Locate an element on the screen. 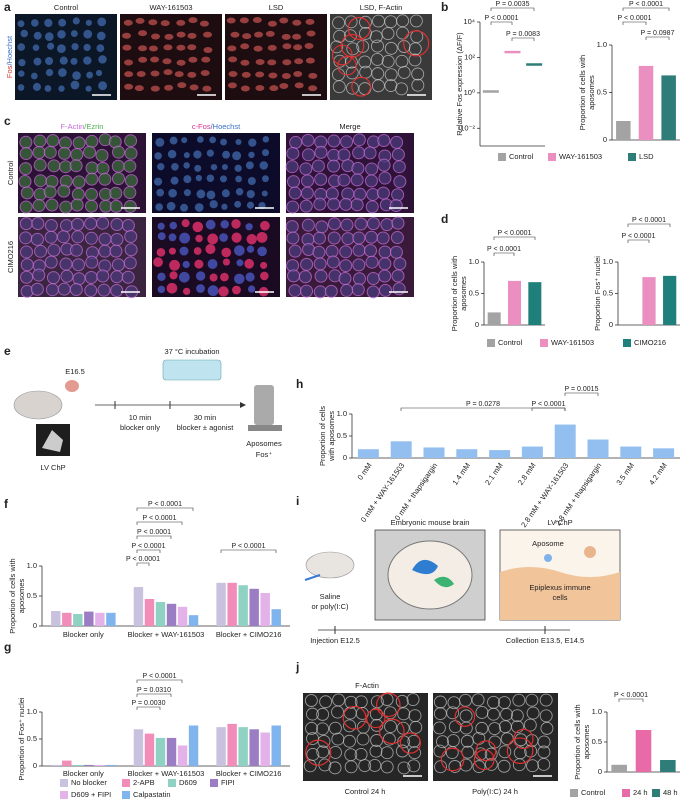 The height and width of the screenshot is (800, 685). legend-label: No blocker is located at coordinates (89, 782).